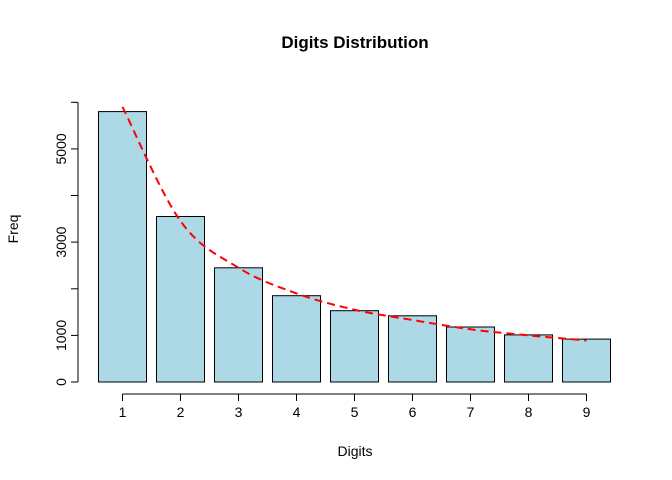 The image size is (672, 480). What do you see at coordinates (239, 412) in the screenshot?
I see `x-tick-label-3: 3` at bounding box center [239, 412].